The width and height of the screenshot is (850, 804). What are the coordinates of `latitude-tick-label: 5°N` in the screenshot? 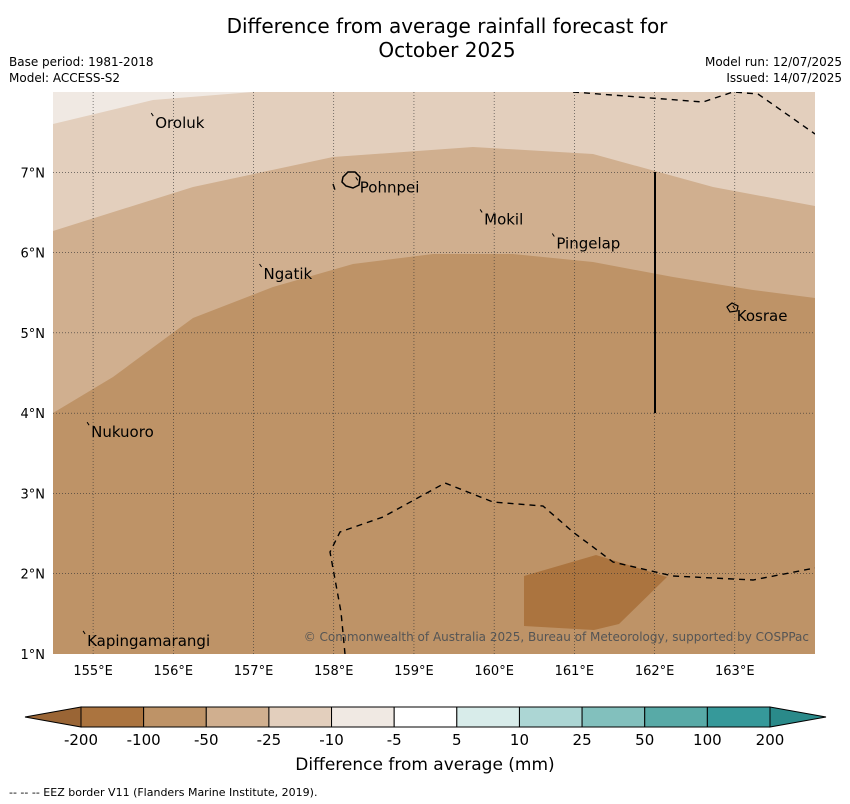 It's located at (33, 334).